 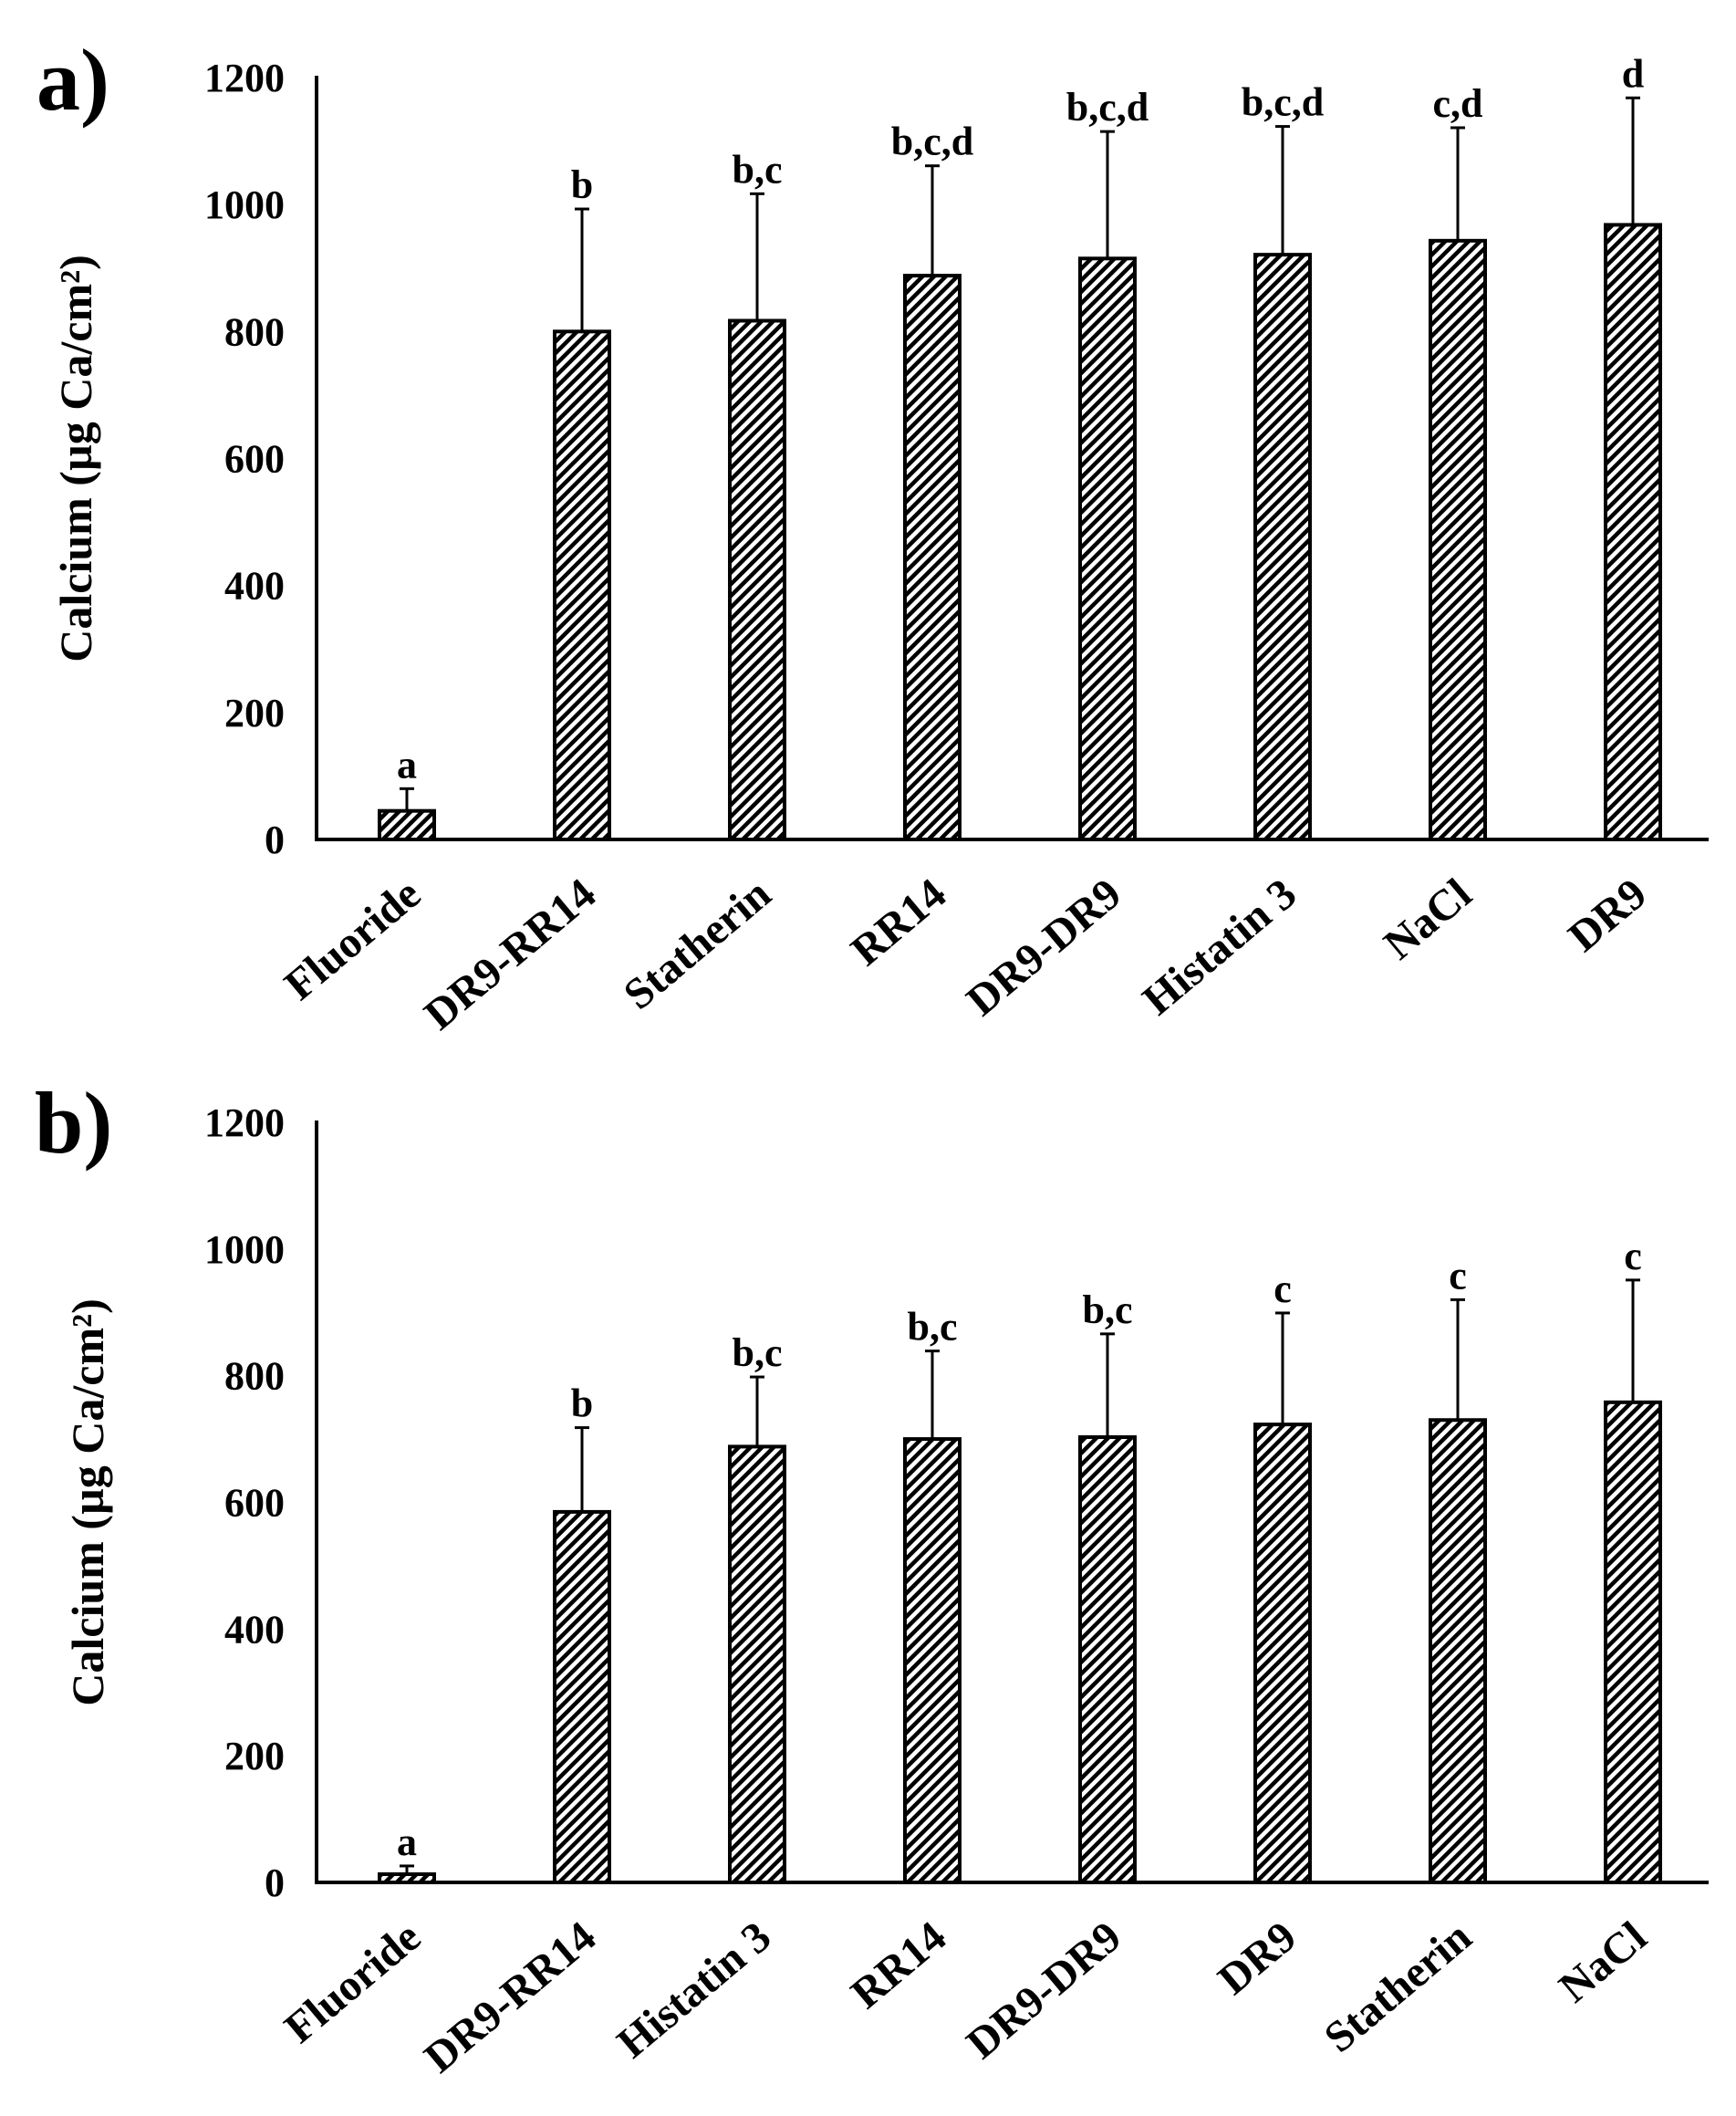 What do you see at coordinates (582, 1403) in the screenshot?
I see `chart-b-significance-label: b` at bounding box center [582, 1403].